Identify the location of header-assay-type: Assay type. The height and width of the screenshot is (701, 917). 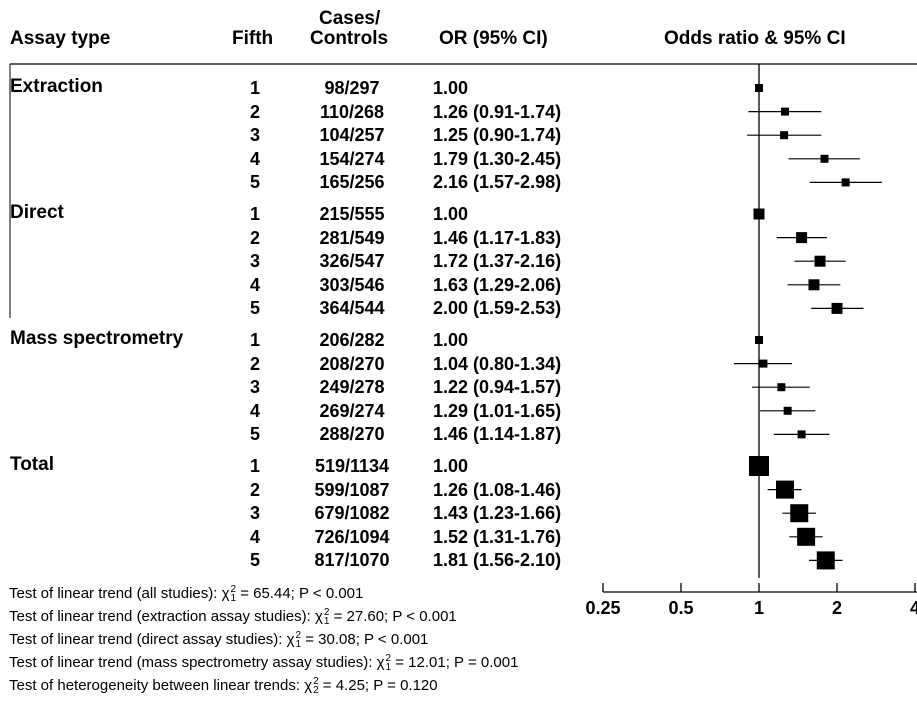
(60, 38).